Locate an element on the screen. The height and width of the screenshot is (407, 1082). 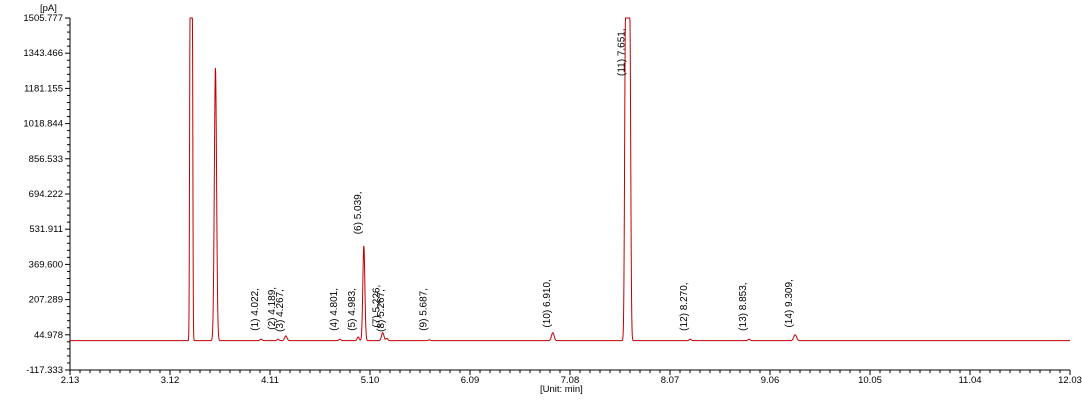
y-tick-label: 1505.777 is located at coordinates (43, 18).